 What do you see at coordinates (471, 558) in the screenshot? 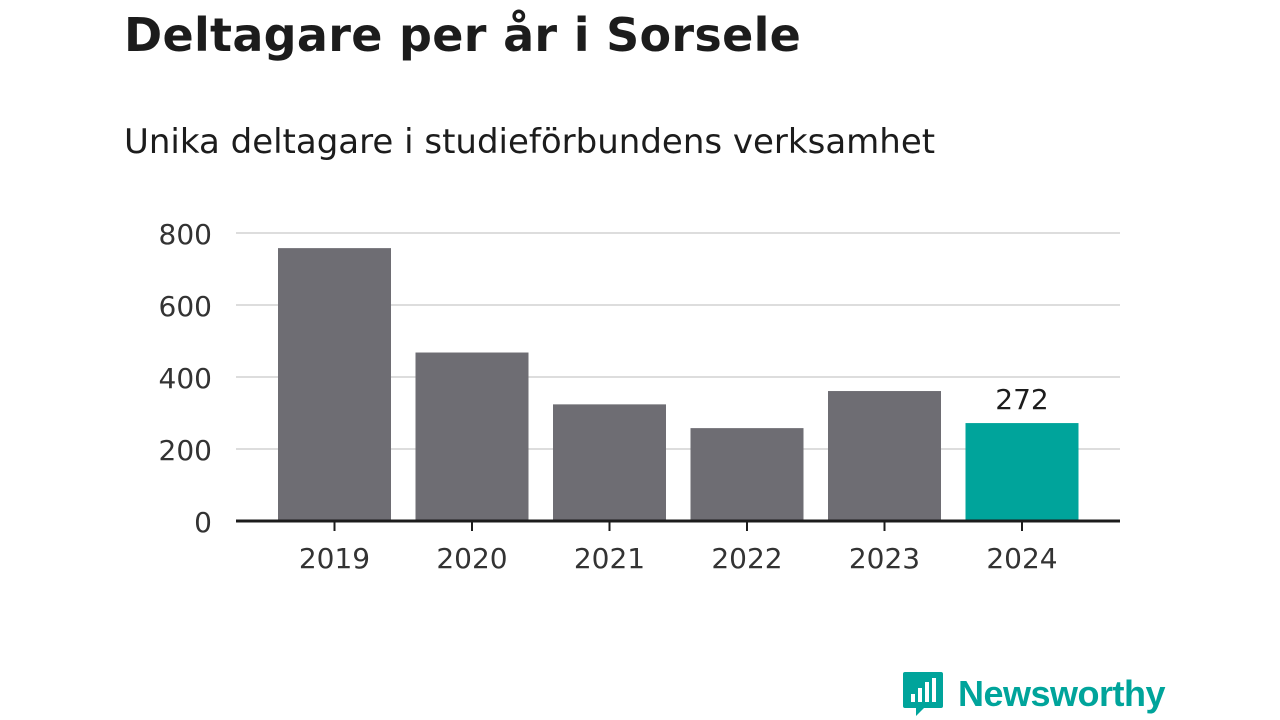
I see `x-tick-label: 2020` at bounding box center [471, 558].